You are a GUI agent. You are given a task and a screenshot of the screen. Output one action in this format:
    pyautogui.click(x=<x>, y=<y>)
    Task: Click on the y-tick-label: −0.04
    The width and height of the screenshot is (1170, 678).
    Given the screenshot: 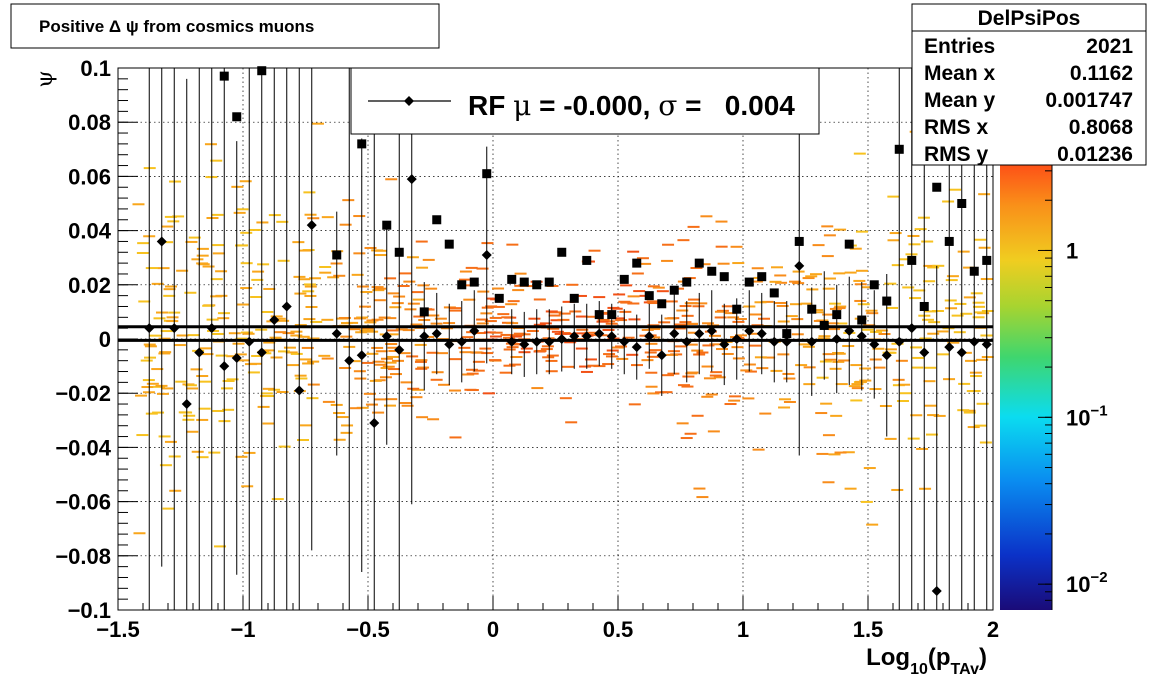 What is the action you would take?
    pyautogui.click(x=83, y=447)
    